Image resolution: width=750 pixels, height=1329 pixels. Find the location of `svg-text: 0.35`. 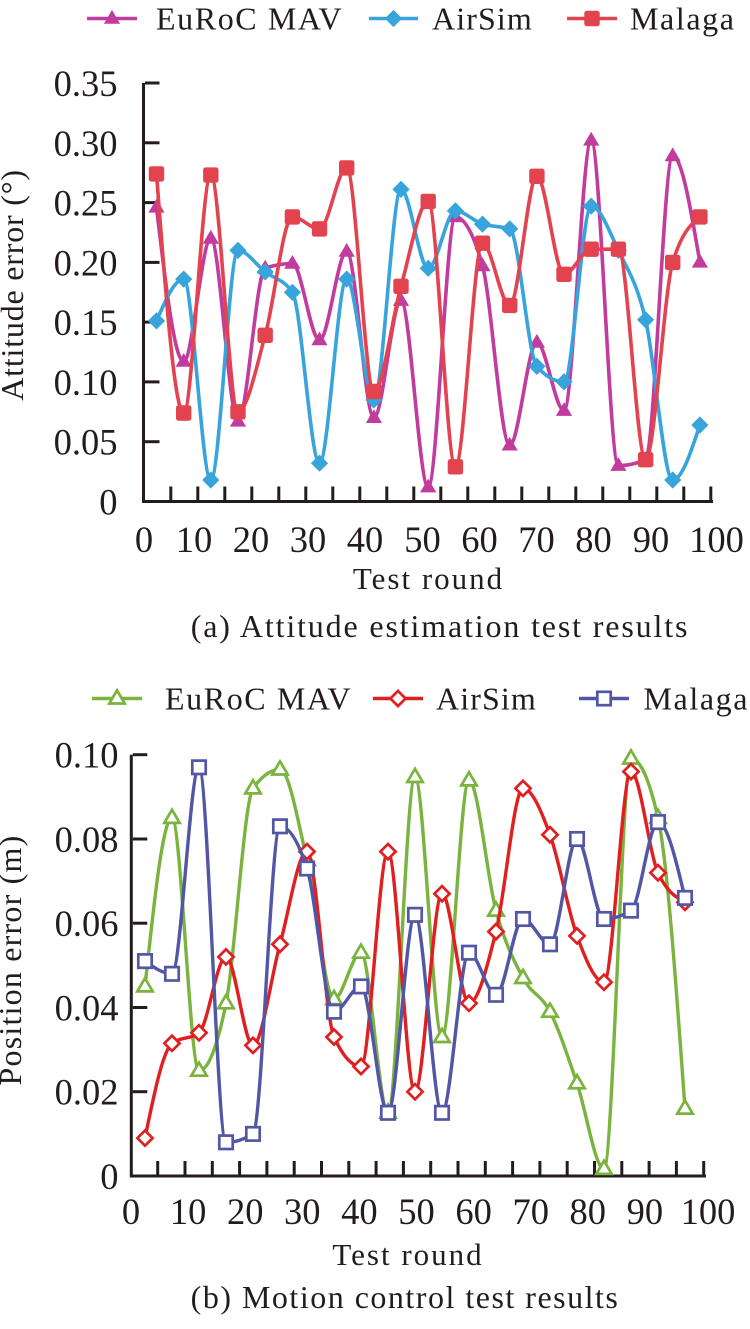

svg-text: 0.35 is located at coordinates (86, 83).